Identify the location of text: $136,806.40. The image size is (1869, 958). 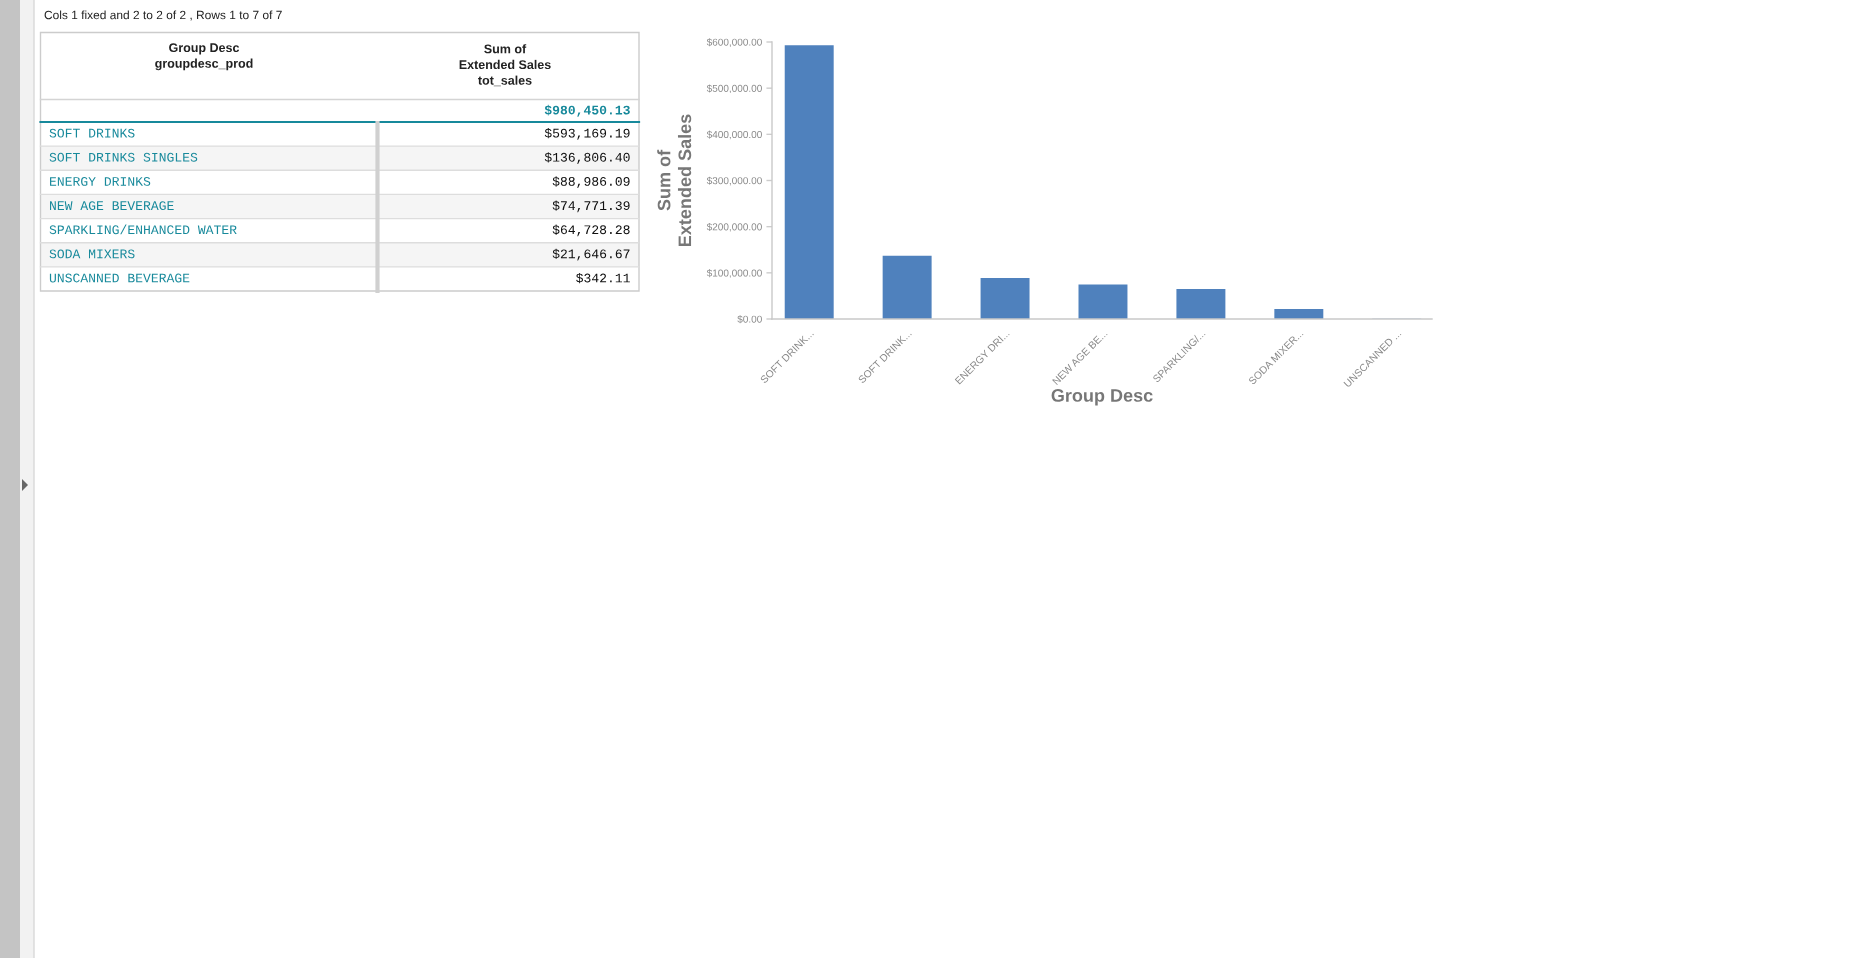
(587, 158).